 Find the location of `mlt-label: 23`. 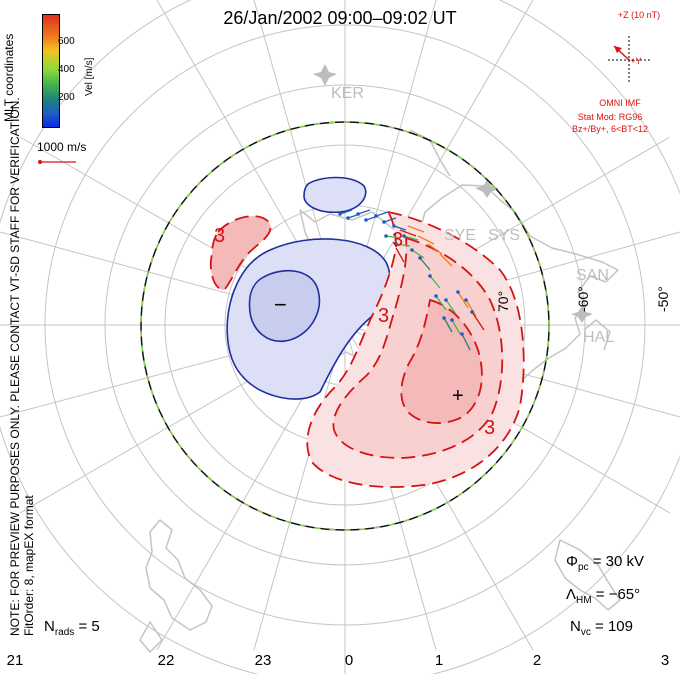

mlt-label: 23 is located at coordinates (263, 660).